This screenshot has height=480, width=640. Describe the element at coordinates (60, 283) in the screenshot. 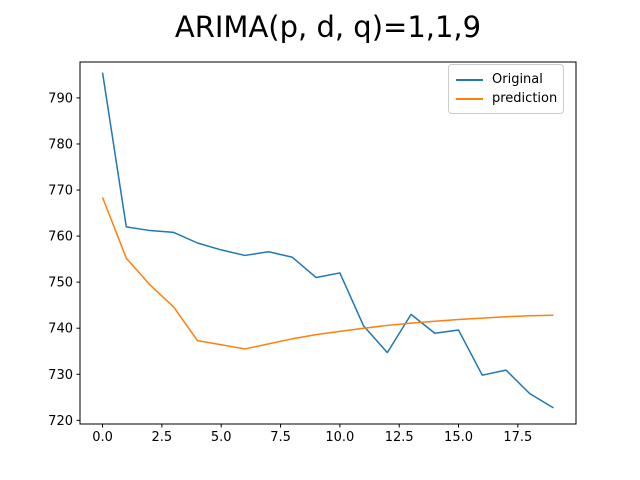

I see `y-tick-label: 750` at that location.